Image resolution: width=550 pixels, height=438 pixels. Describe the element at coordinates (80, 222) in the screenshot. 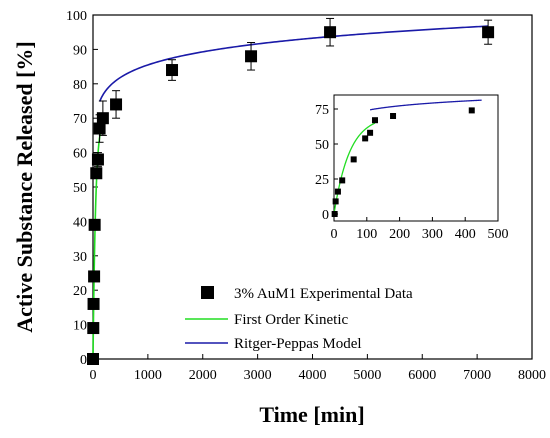

I see `main-y-tick-label: 40` at that location.